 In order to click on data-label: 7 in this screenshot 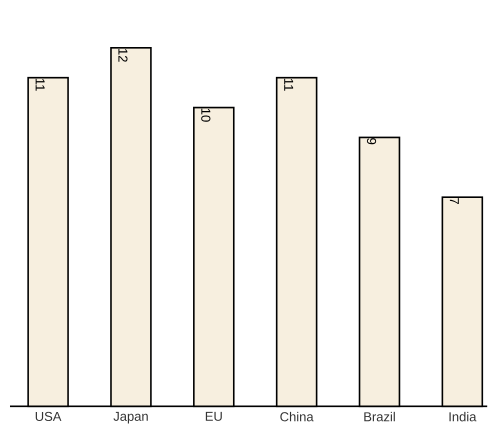, I will do `click(454, 201)`.